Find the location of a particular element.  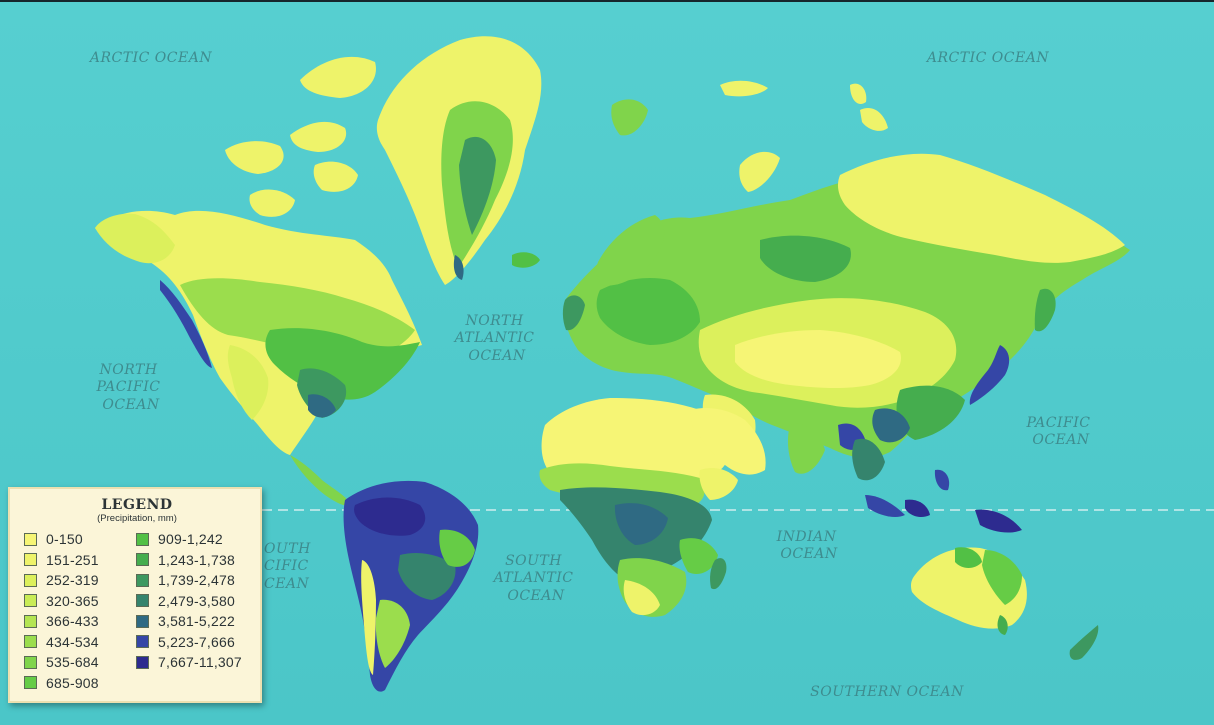

ocean-label-indian: INDIAN OCEAN is located at coordinates (809, 545).